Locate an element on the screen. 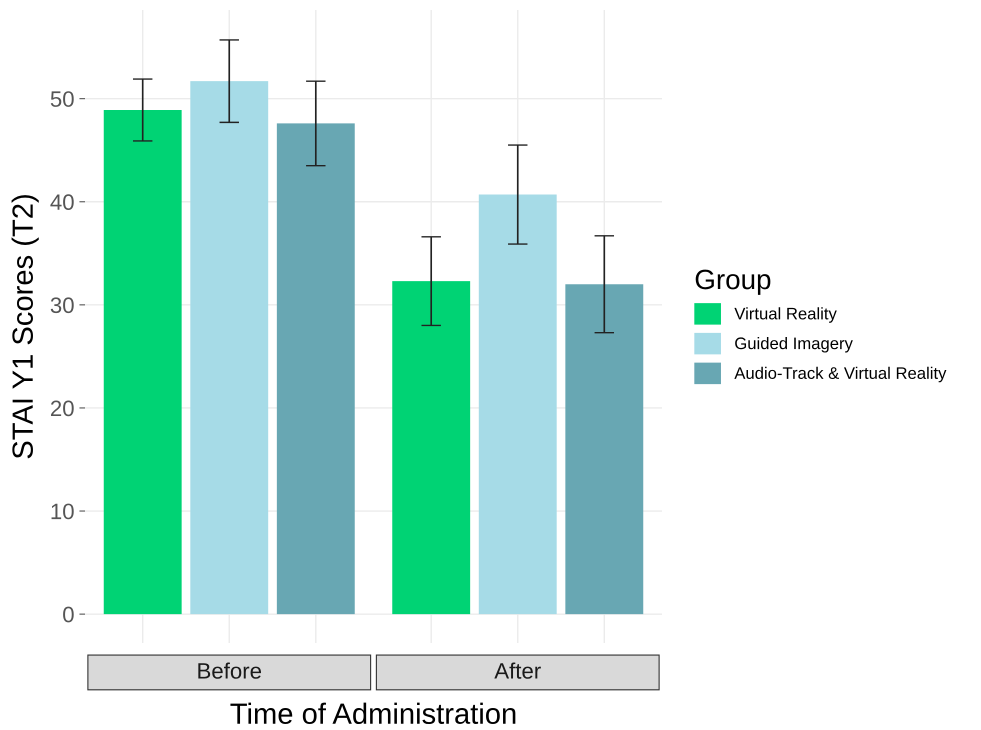 The width and height of the screenshot is (981, 730). legend-label: Virtual Reality is located at coordinates (785, 315).